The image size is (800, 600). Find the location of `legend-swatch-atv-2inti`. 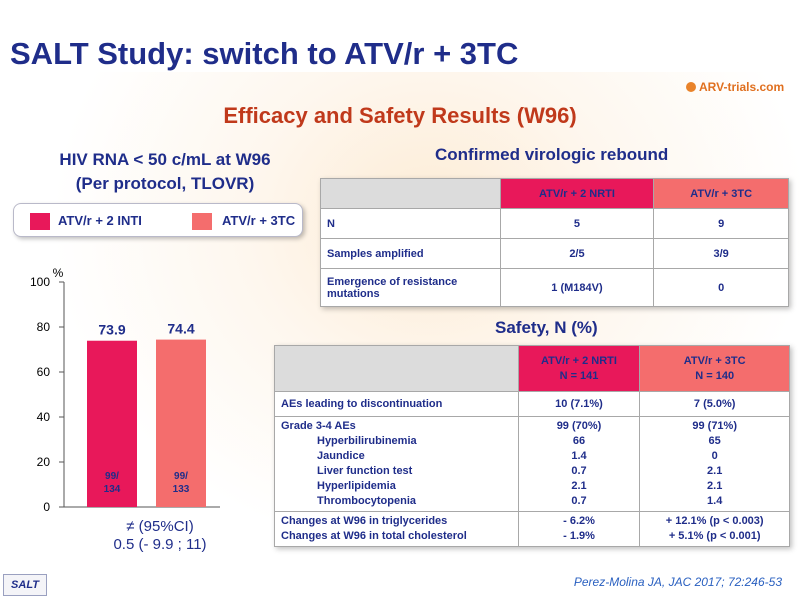

legend-swatch-atv-2inti is located at coordinates (40, 221).